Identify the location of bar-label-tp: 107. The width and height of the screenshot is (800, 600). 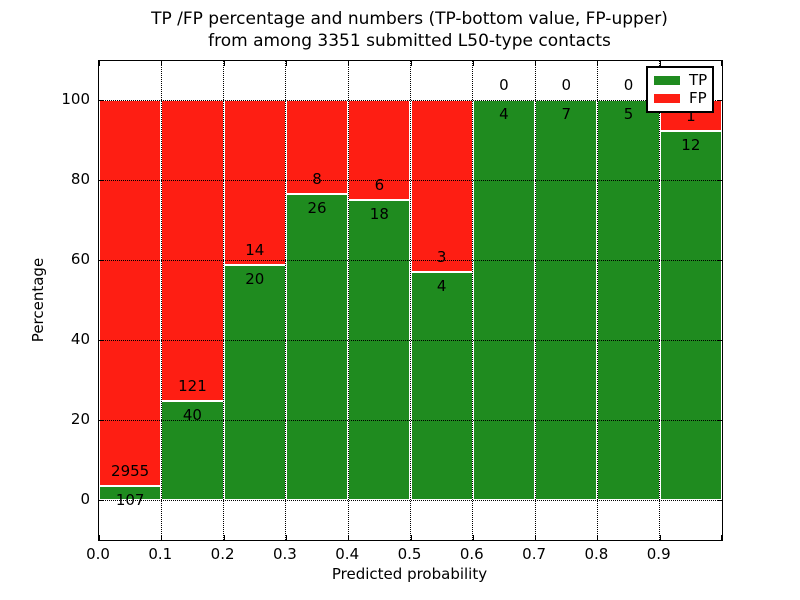
(130, 500).